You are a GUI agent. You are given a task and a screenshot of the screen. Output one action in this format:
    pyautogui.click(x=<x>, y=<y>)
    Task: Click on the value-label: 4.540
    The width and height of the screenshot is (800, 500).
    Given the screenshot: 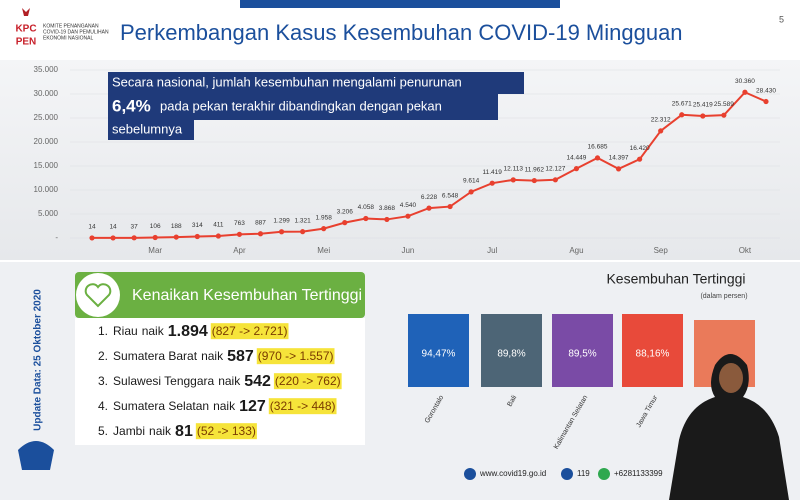 What is the action you would take?
    pyautogui.click(x=408, y=205)
    